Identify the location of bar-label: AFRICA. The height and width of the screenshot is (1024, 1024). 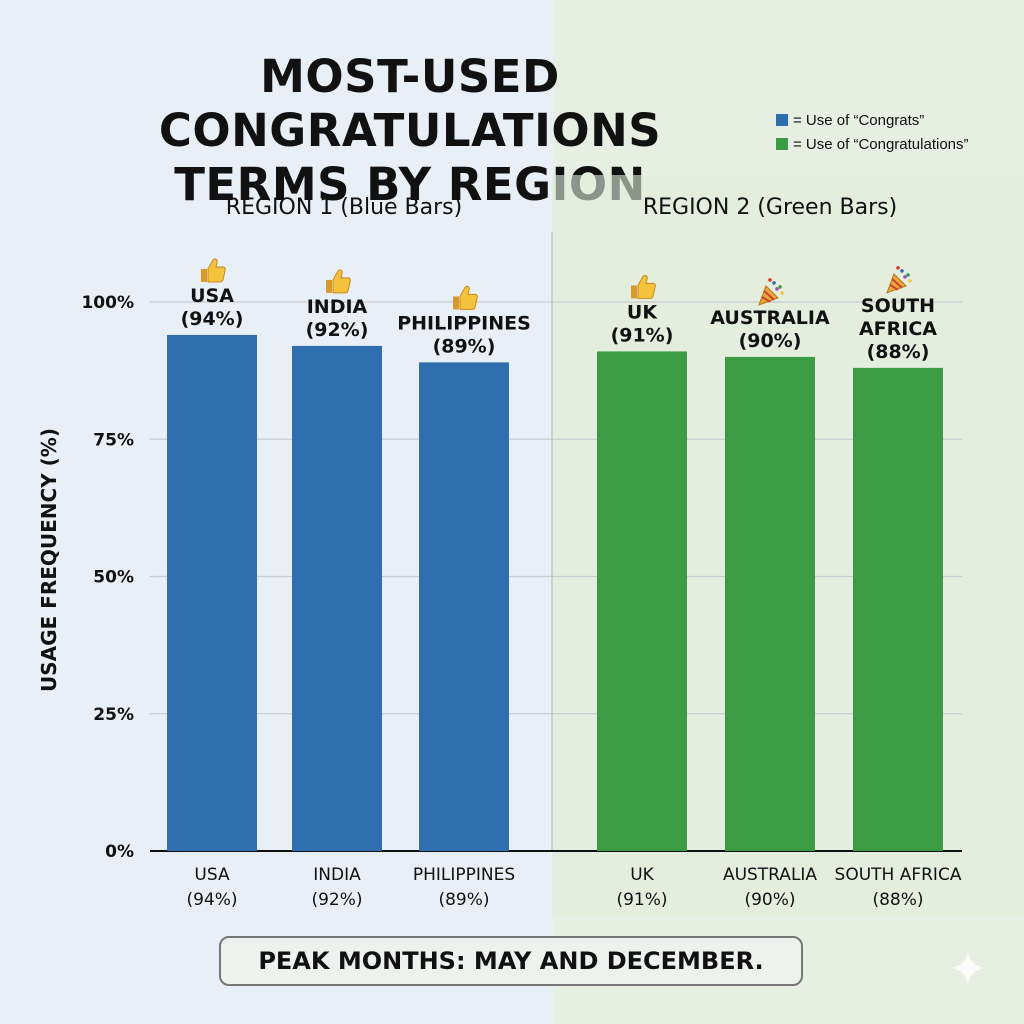
(898, 329).